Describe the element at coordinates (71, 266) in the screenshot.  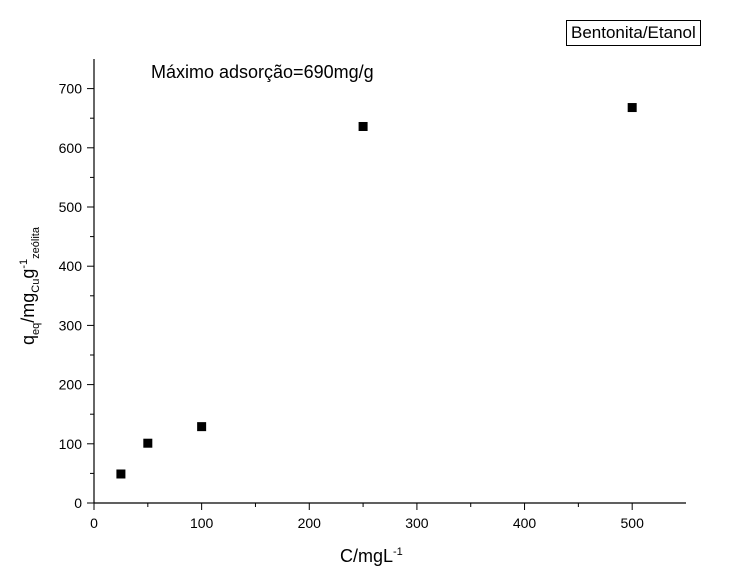
I see `y-tick-label: 400` at that location.